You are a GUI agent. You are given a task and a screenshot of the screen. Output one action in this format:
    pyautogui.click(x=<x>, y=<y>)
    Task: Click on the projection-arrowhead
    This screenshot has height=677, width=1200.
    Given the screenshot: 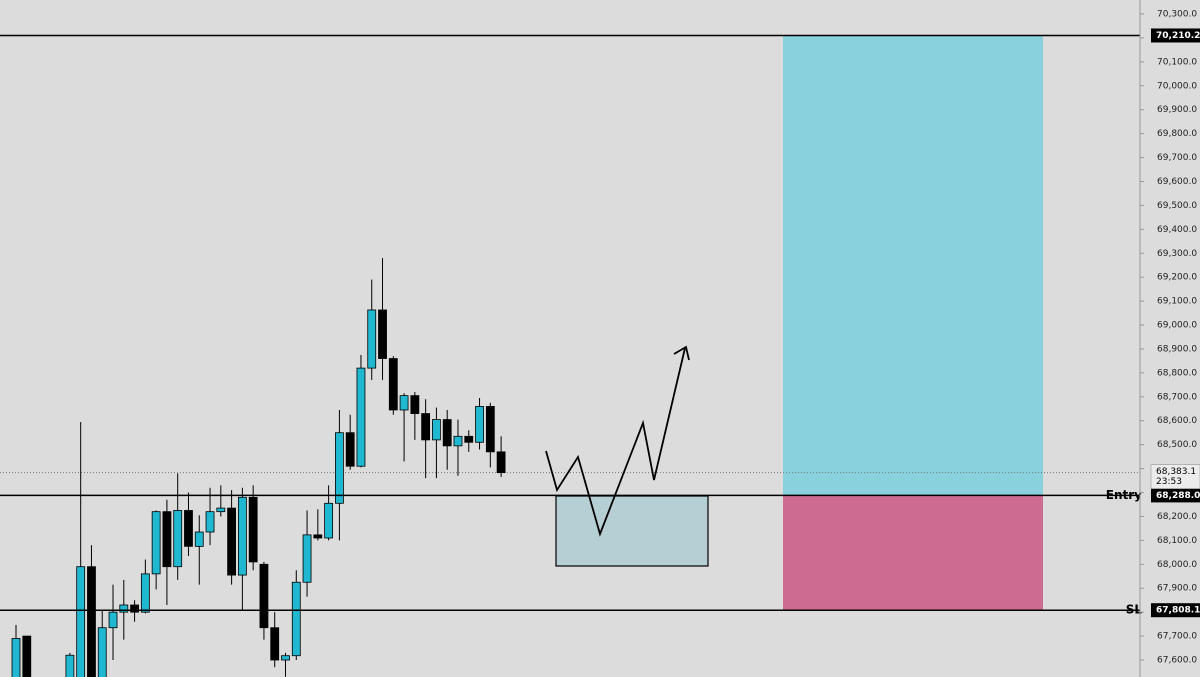 What is the action you would take?
    pyautogui.click(x=681, y=353)
    